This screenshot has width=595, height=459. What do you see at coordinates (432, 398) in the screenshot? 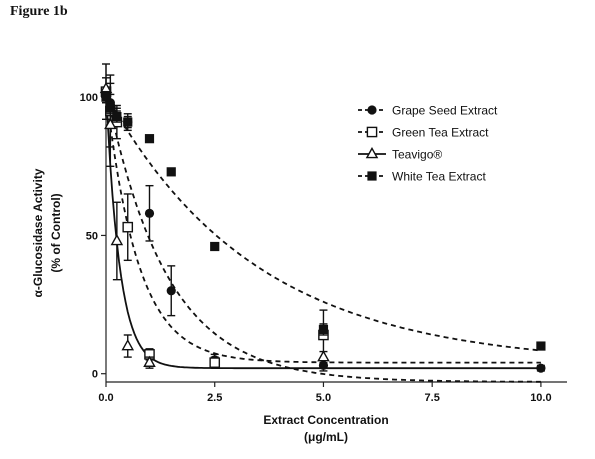
I see `x-tick-label: 7.5` at bounding box center [432, 398].